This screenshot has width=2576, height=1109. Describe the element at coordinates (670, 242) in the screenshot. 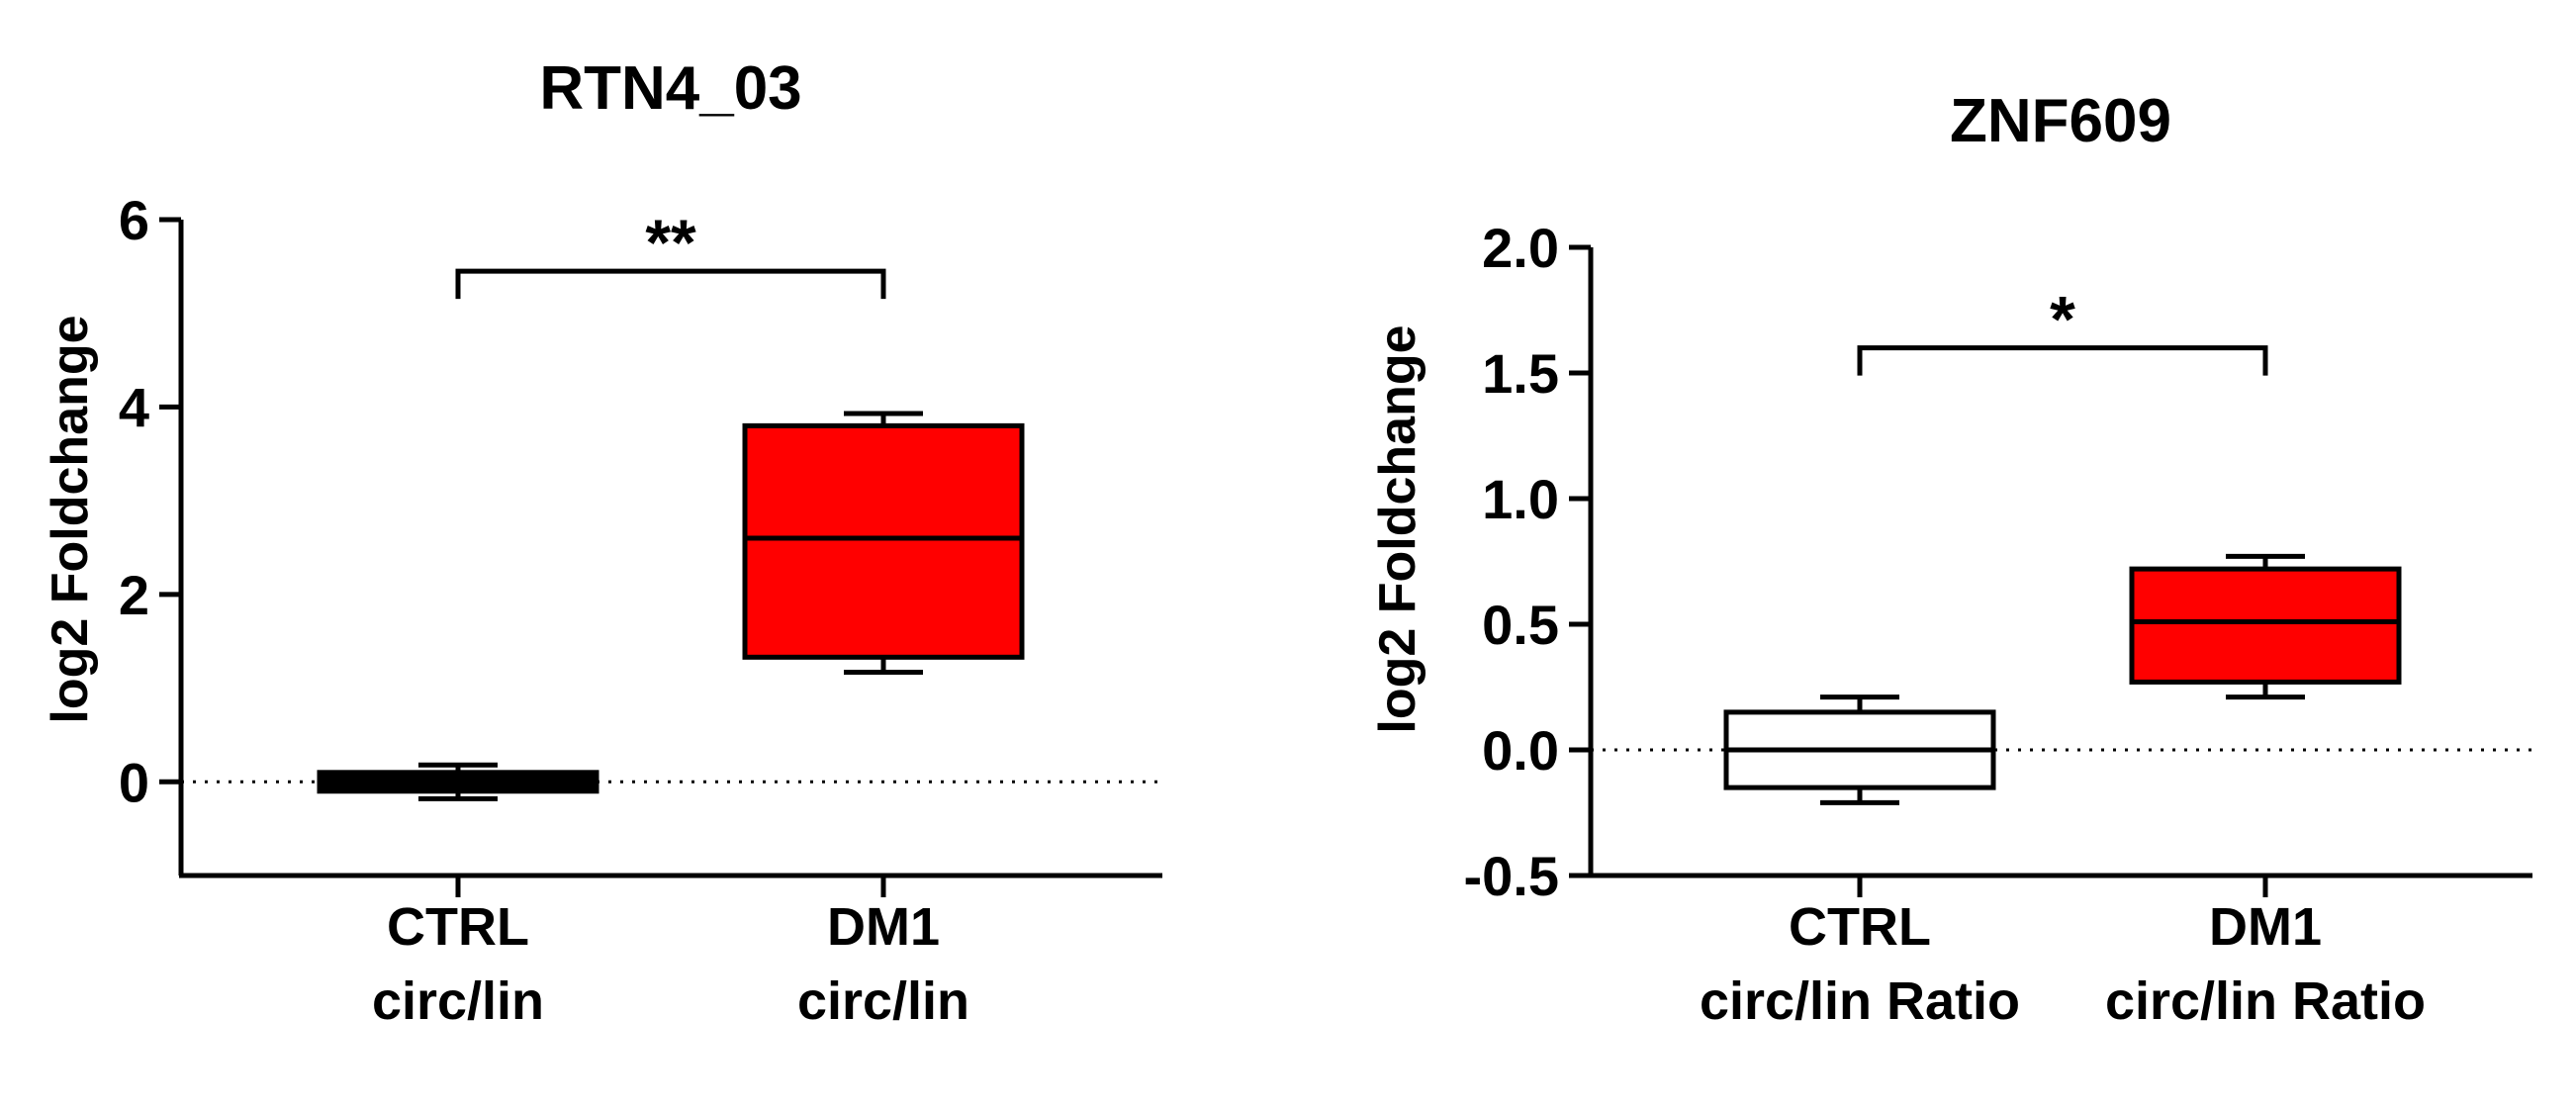

I see `significance-label: **` at that location.